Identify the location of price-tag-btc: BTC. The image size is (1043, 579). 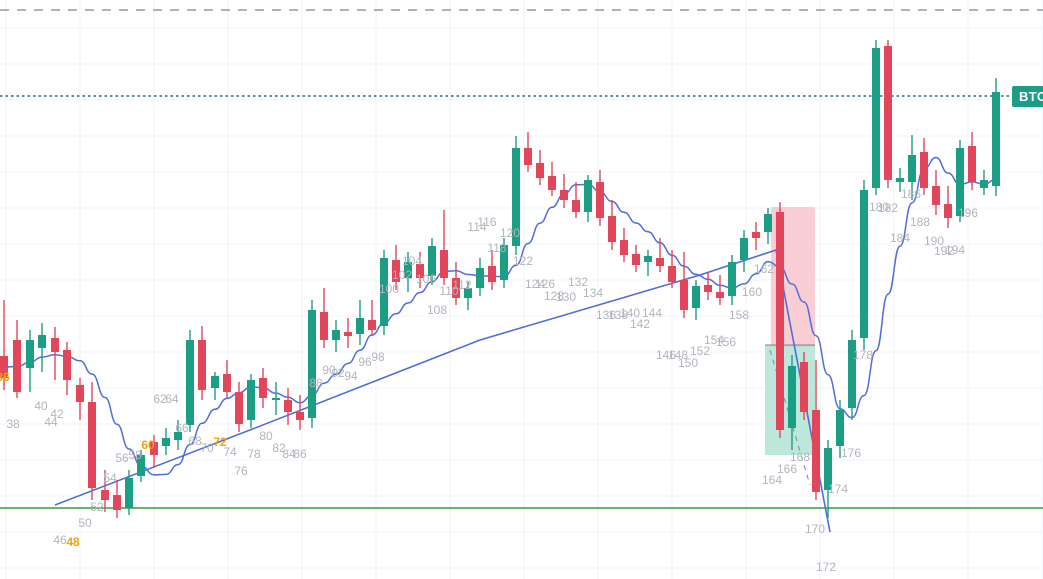
(1027, 96).